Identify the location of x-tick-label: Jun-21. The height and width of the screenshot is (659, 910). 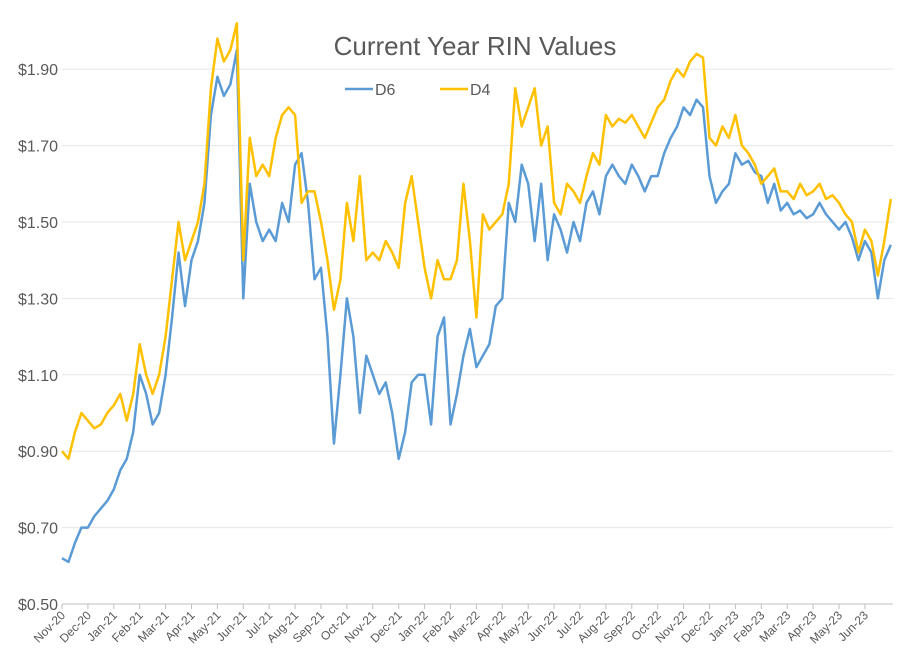
(232, 626).